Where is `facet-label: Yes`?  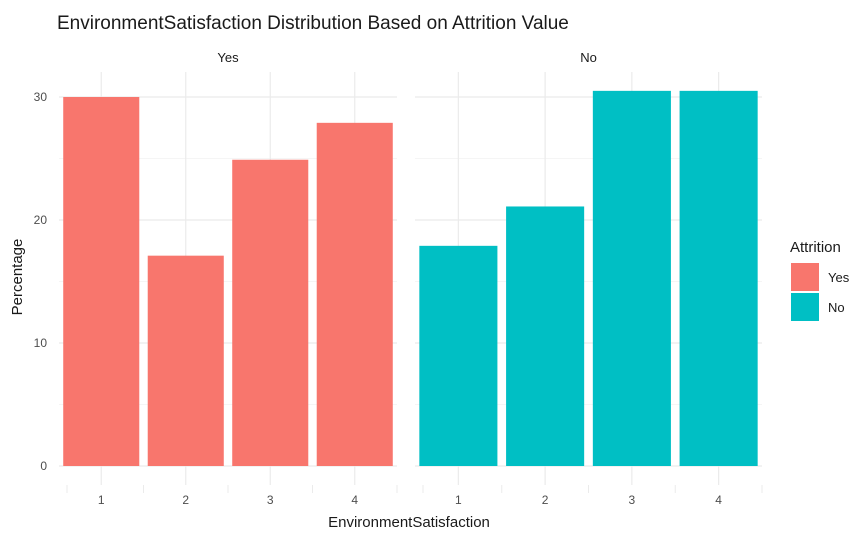
facet-label: Yes is located at coordinates (228, 57).